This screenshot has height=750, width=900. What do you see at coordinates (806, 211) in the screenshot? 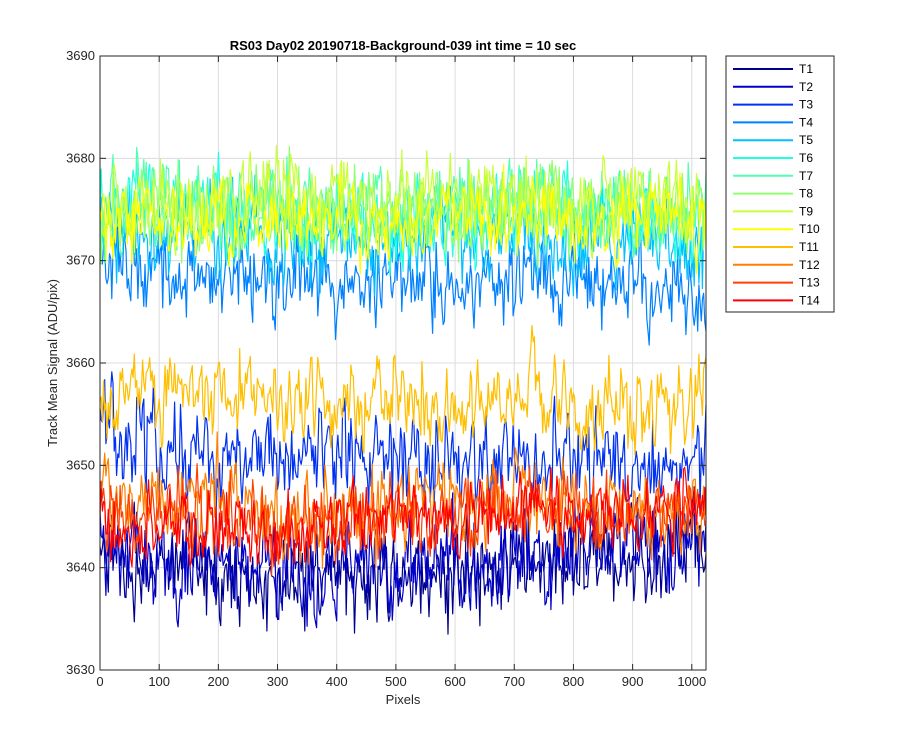
I see `legend-label: T9` at bounding box center [806, 211].